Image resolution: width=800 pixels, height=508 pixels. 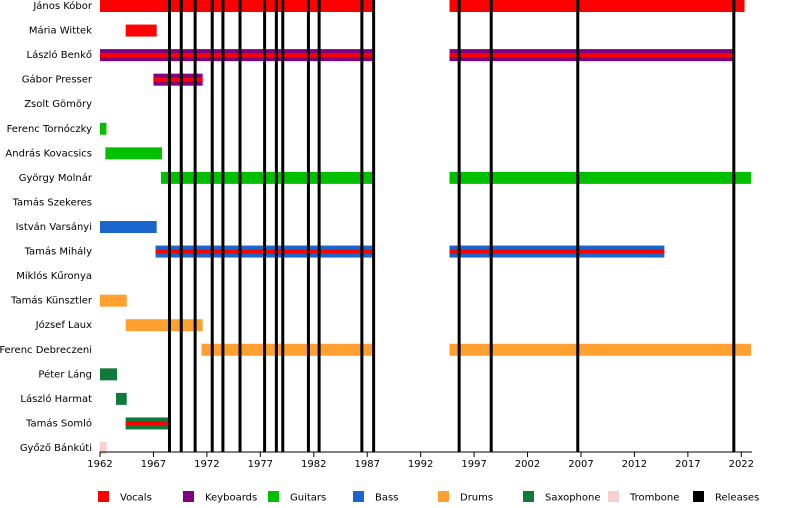 What do you see at coordinates (206, 464) in the screenshot?
I see `x-tick-label: 1972` at bounding box center [206, 464].